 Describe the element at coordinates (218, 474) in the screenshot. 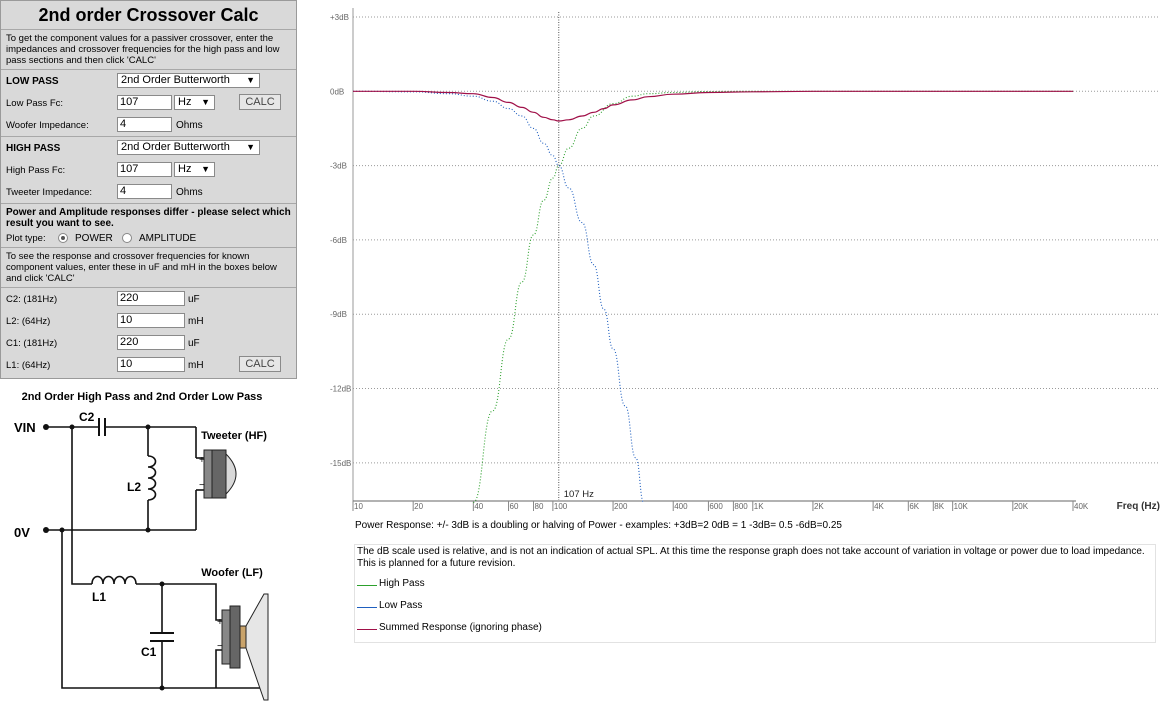

I see `tweeter-speaker-icon: + −` at that location.